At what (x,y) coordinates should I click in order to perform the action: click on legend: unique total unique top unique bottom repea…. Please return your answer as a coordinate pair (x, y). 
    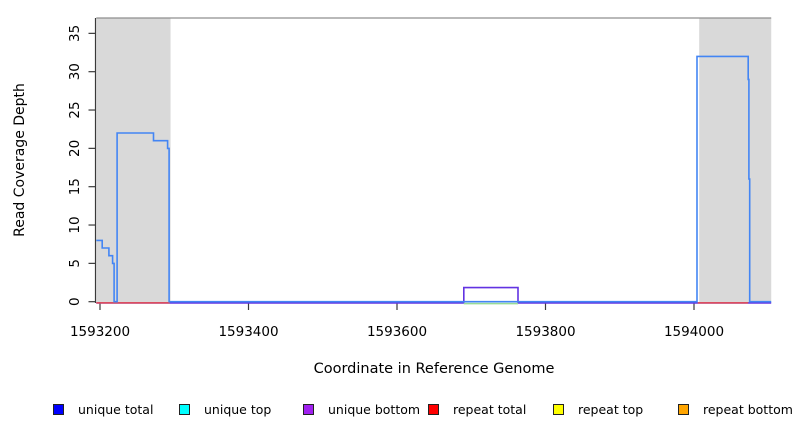
    Looking at the image, I should click on (396, 410).